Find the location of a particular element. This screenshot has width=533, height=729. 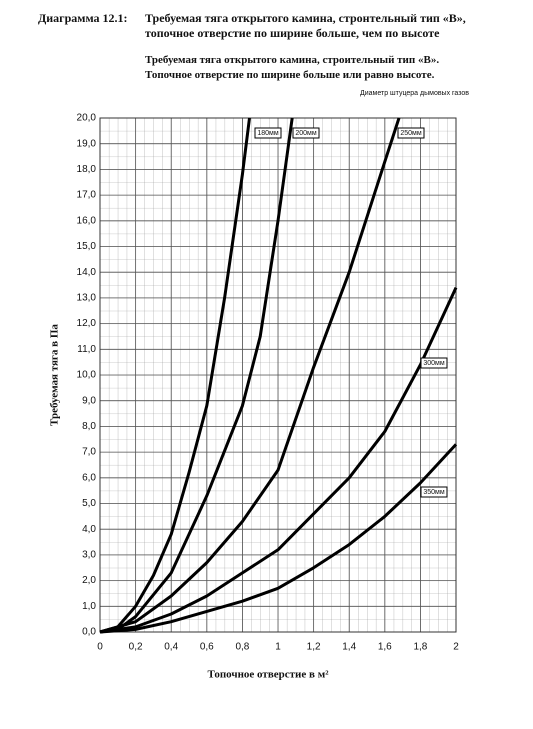

x-tick-label: 1,4 is located at coordinates (349, 647).